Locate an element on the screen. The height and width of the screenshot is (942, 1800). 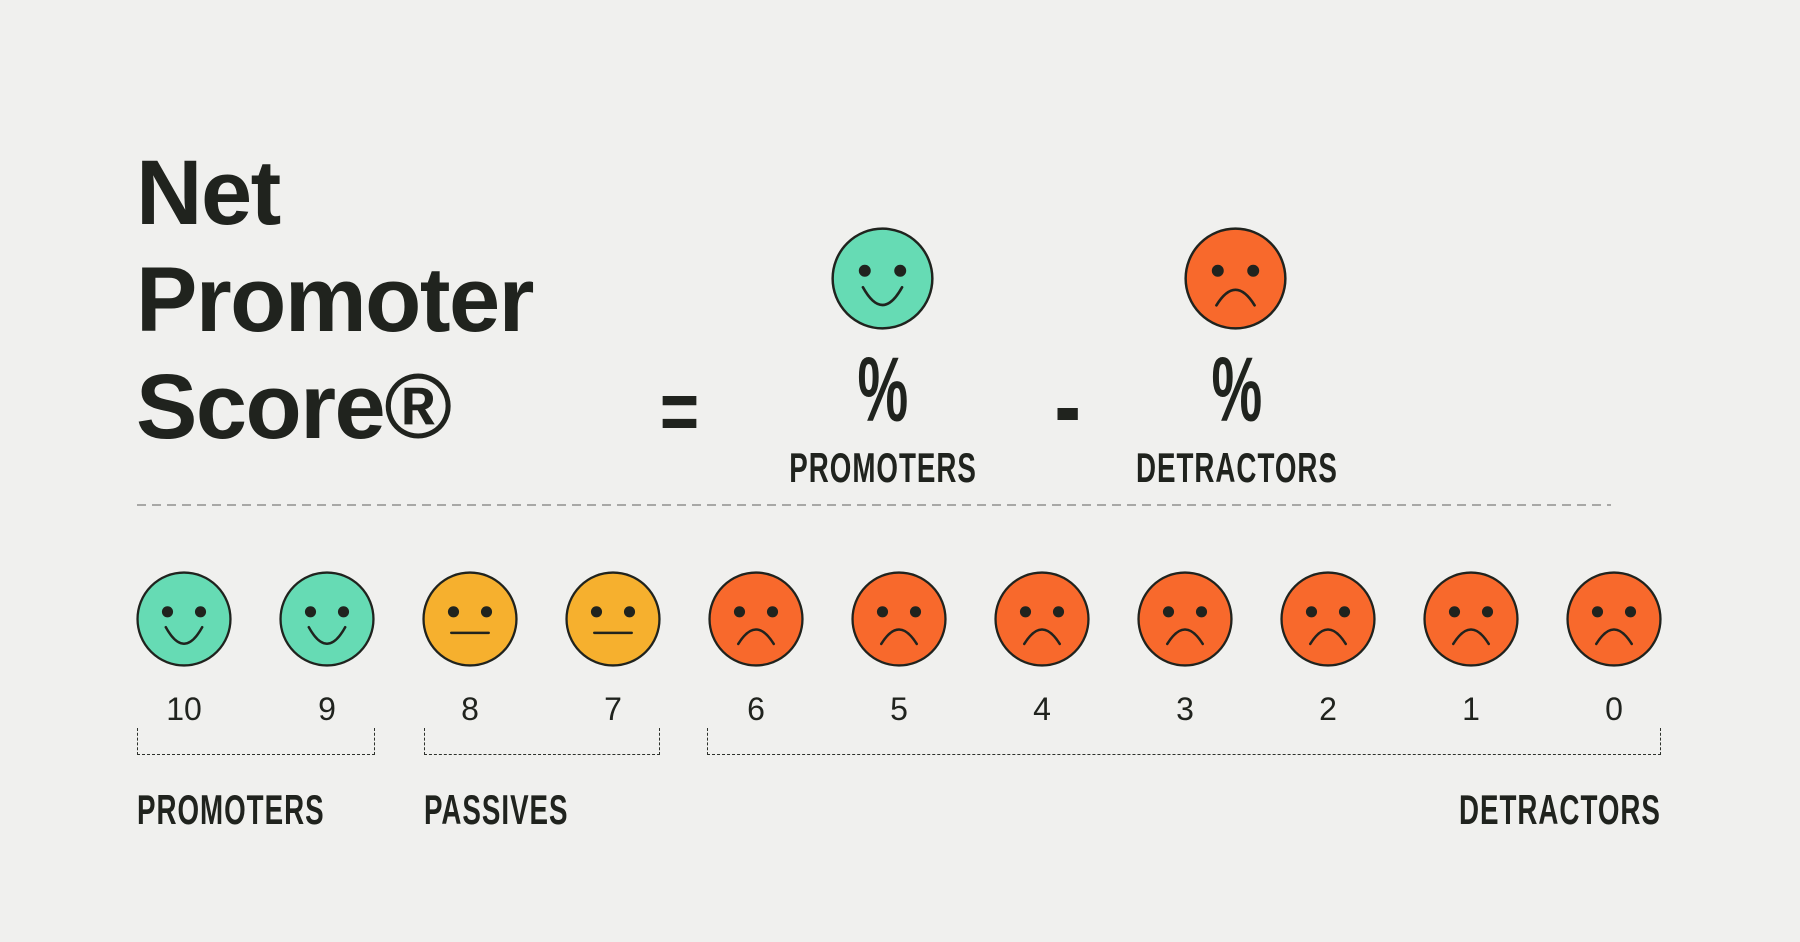
scale-item-9: 9 is located at coordinates (327, 648).